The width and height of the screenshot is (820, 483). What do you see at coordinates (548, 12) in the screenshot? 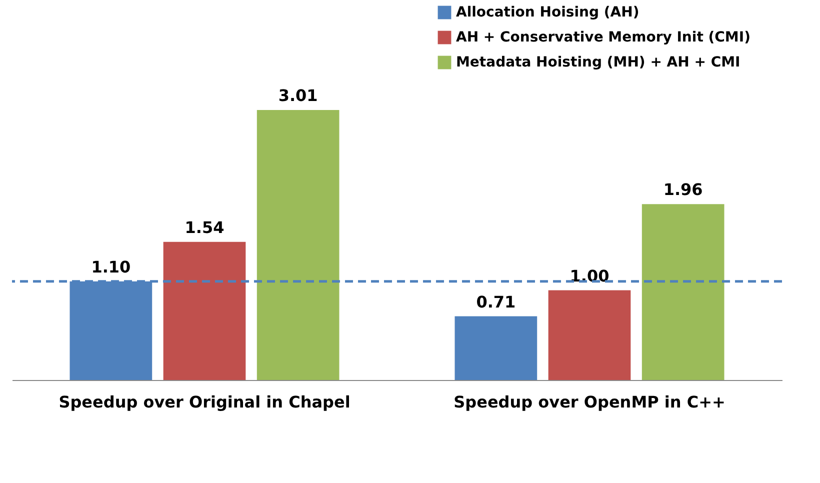
I see `legend-label: Allocation Hoising (AH)` at bounding box center [548, 12].